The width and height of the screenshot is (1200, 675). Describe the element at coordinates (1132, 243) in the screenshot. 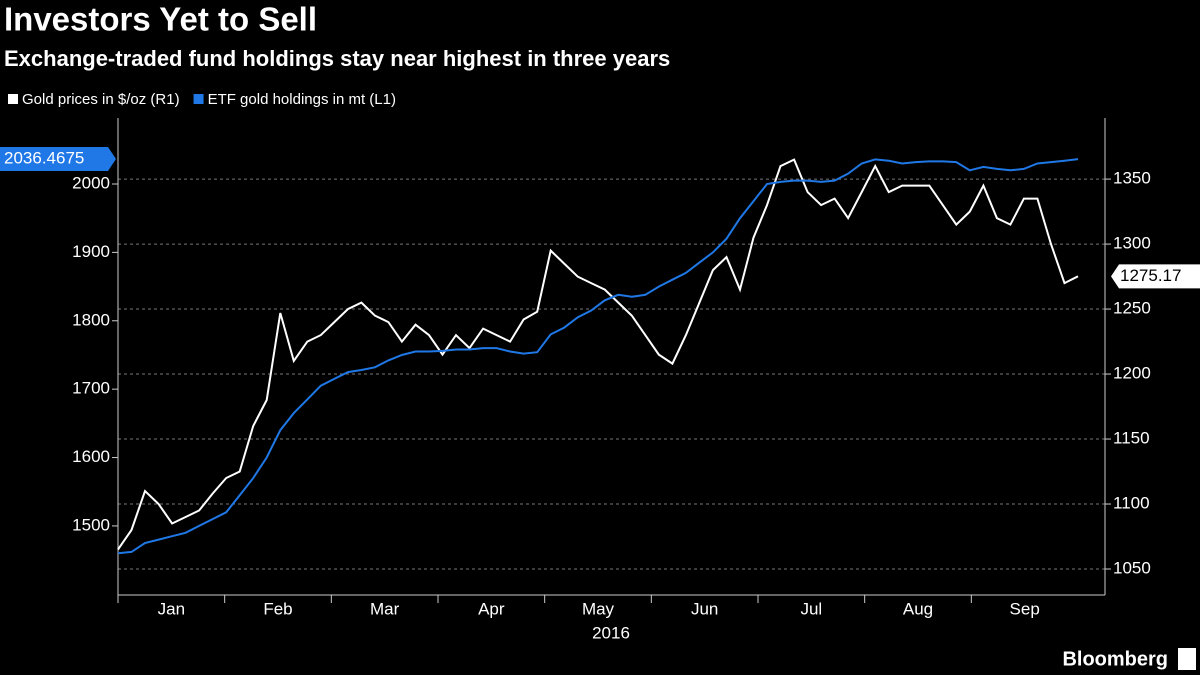

I see `y2-tick-label: 1300` at that location.